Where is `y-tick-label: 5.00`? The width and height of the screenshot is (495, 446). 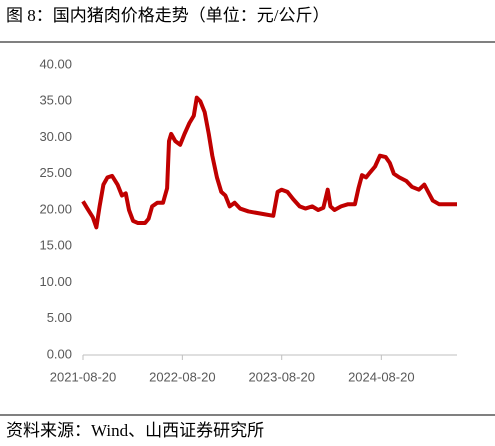
y-tick-label: 5.00 is located at coordinates (59, 317).